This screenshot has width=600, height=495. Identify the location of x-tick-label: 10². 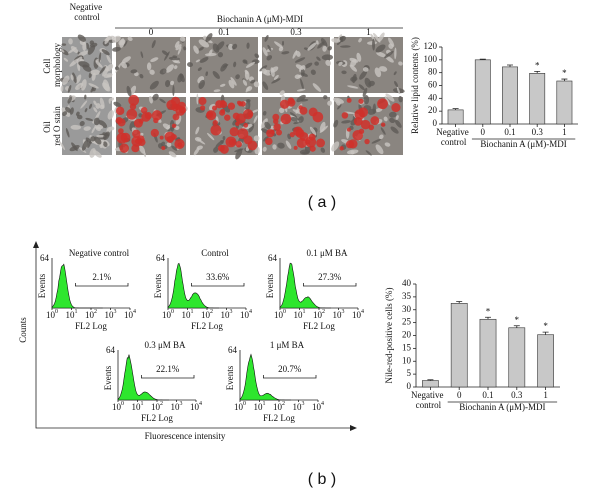
(157, 406).